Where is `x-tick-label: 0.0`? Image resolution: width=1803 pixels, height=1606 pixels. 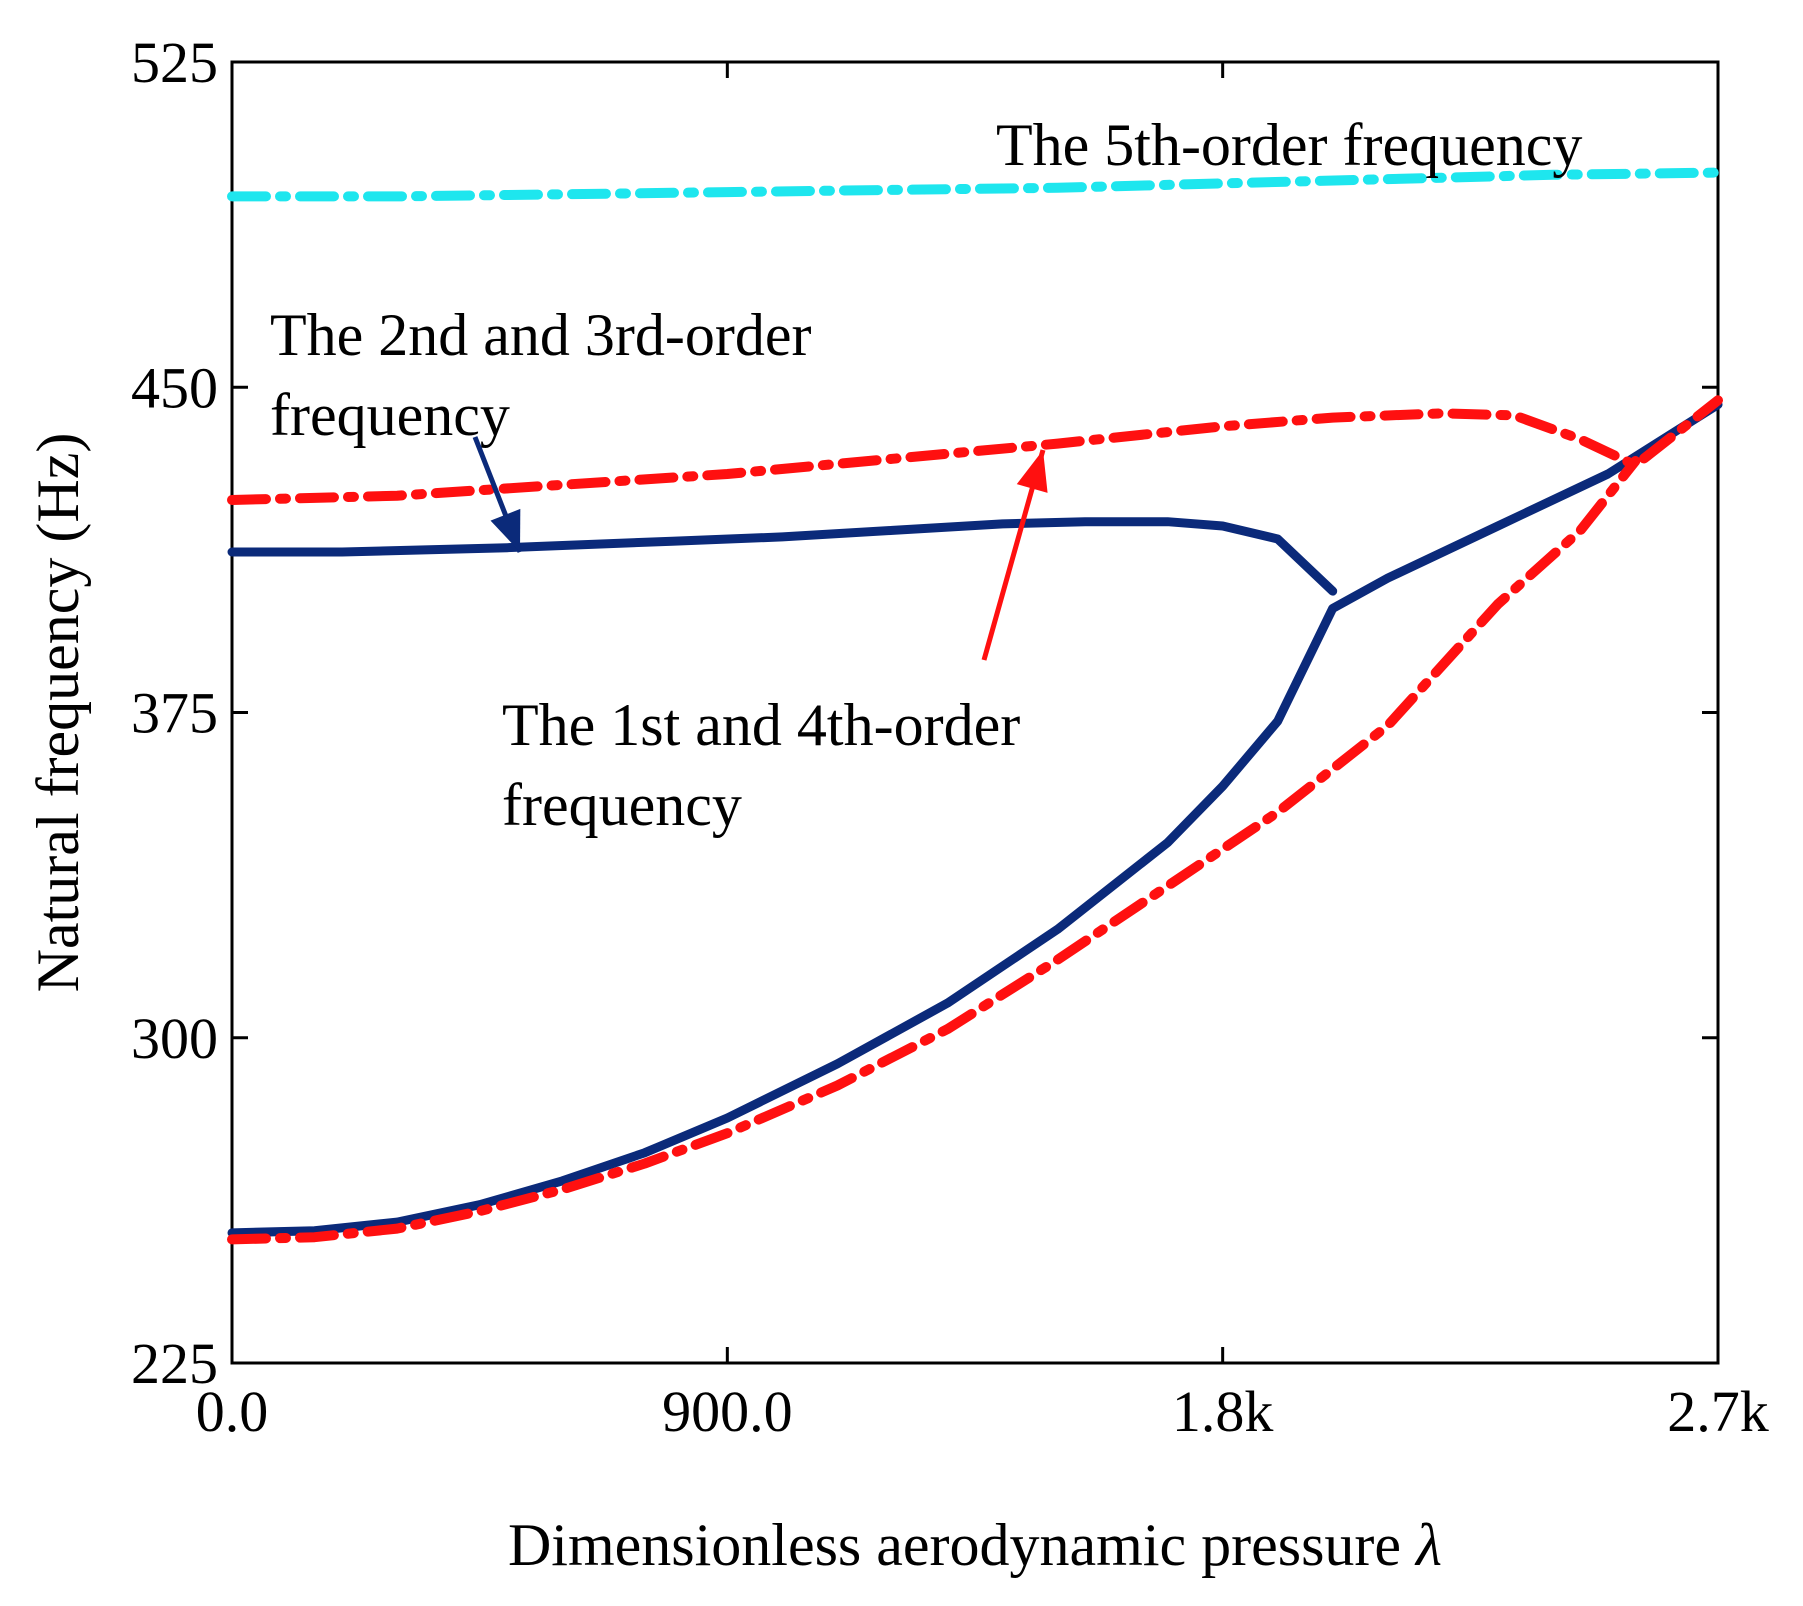 x-tick-label: 0.0 is located at coordinates (232, 1411).